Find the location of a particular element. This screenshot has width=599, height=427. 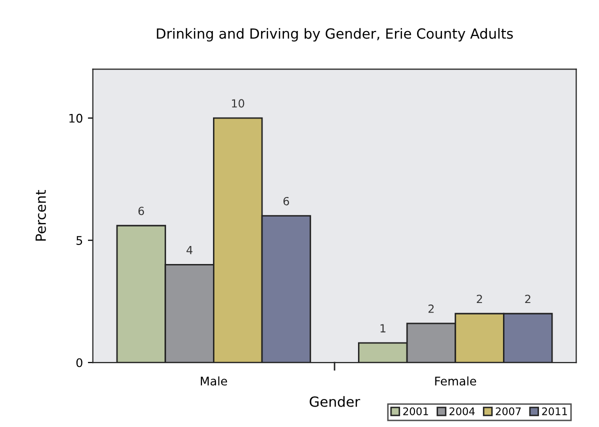

legend-label: 2001 is located at coordinates (415, 411).